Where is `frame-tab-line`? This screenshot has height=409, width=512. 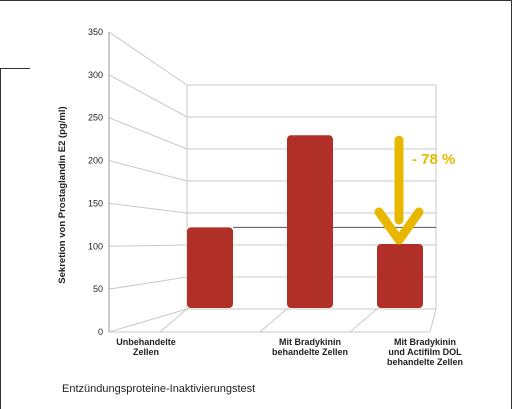 frame-tab-line is located at coordinates (15, 68).